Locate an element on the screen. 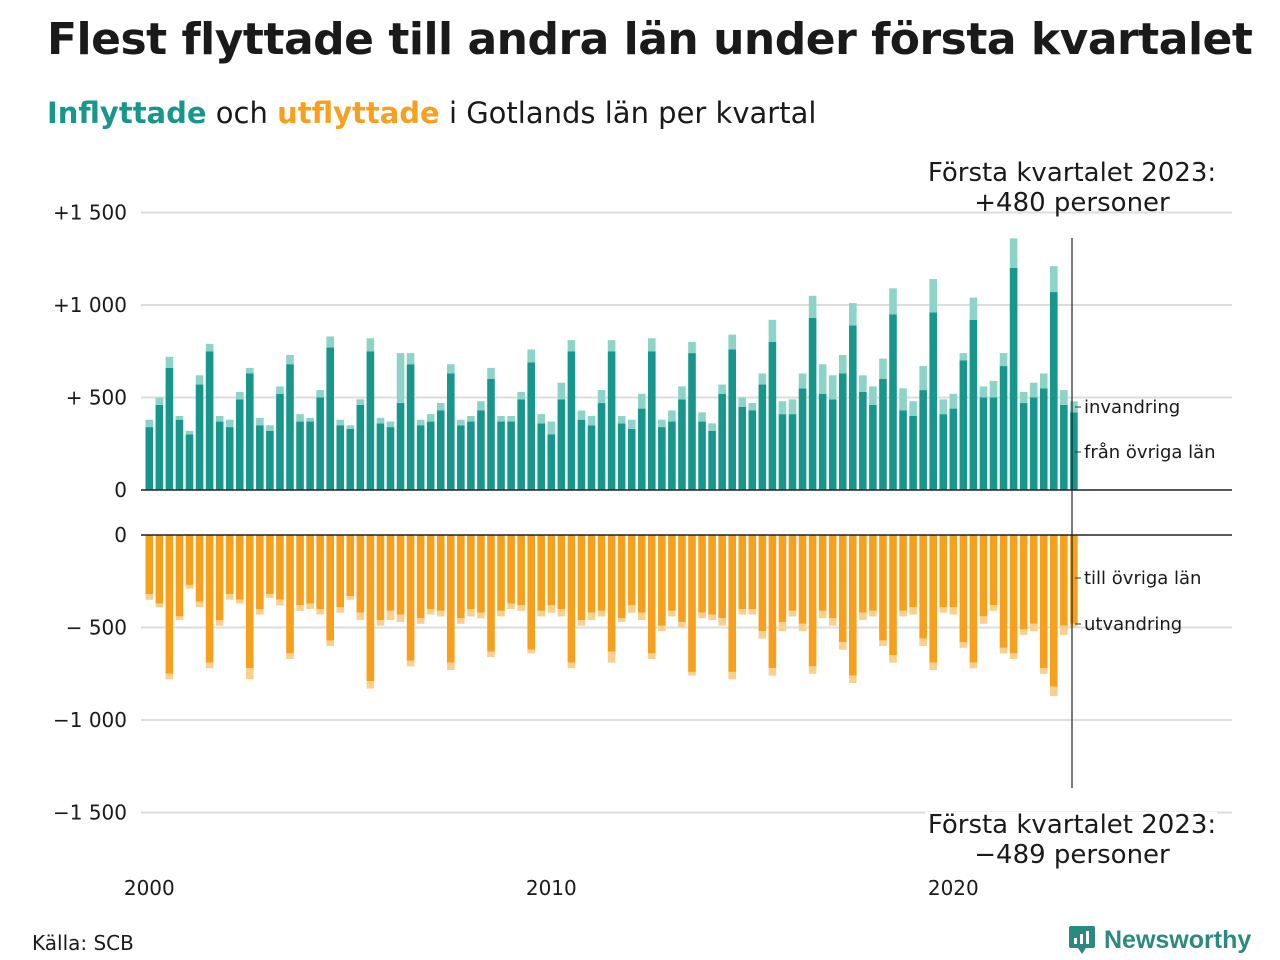  label-utvandring: utvandring is located at coordinates (1133, 624).